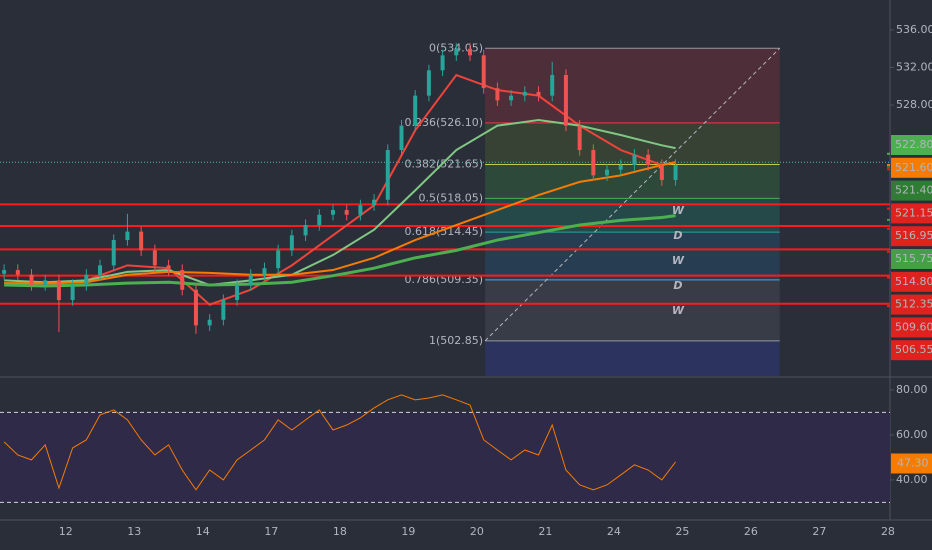 The height and width of the screenshot is (550, 932). I want to click on price-tag-label: 516.95, so click(913, 235).